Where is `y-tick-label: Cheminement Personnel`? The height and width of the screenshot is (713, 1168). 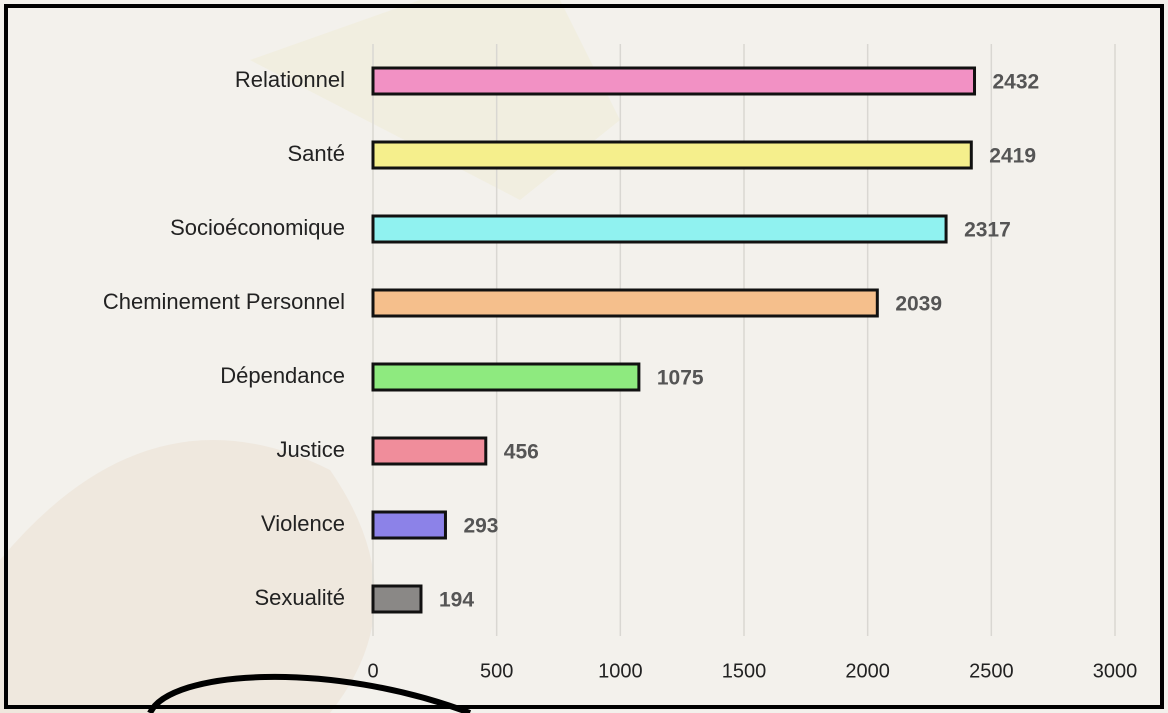 y-tick-label: Cheminement Personnel is located at coordinates (224, 301).